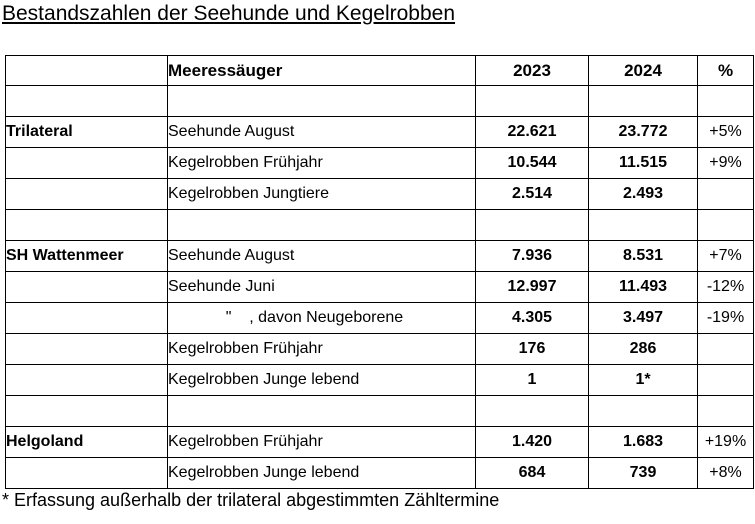  Describe the element at coordinates (725, 318) in the screenshot. I see `percent-cell: -19%` at that location.